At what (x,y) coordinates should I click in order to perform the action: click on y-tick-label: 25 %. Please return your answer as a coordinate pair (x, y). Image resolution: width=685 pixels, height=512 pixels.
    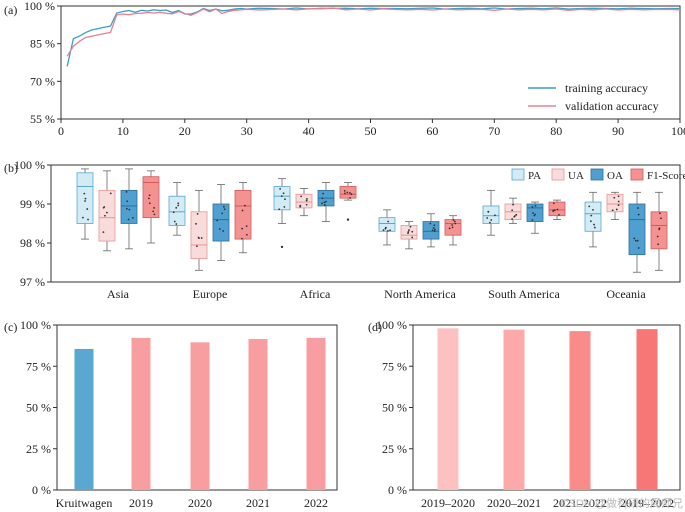
    Looking at the image, I should click on (394, 449).